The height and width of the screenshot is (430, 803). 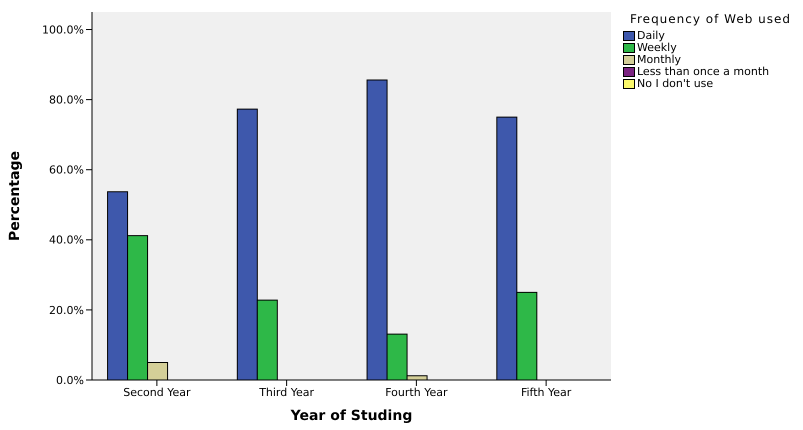 What do you see at coordinates (416, 392) in the screenshot?
I see `x-tick-label: Fourth Year` at bounding box center [416, 392].